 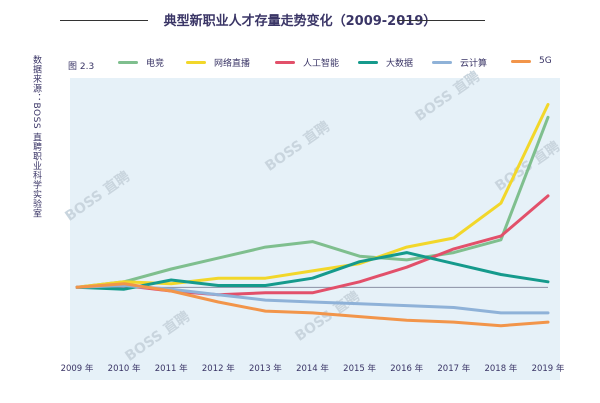 What do you see at coordinates (36, 136) in the screenshot?
I see `data-source-note: 数据来源：BOSS 直聘职业科学实验室` at bounding box center [36, 136].